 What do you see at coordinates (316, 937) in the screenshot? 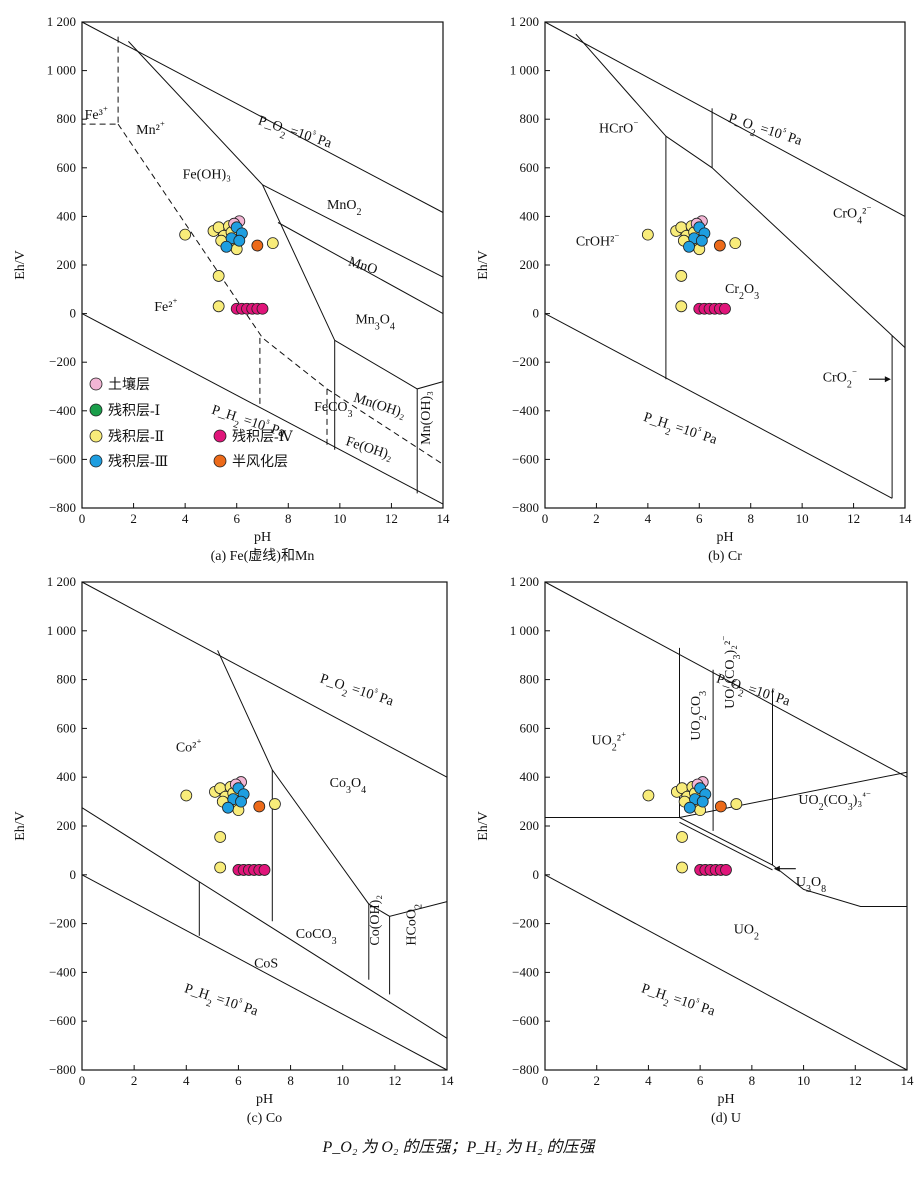
I see `region-label: CoCO3` at bounding box center [316, 937].